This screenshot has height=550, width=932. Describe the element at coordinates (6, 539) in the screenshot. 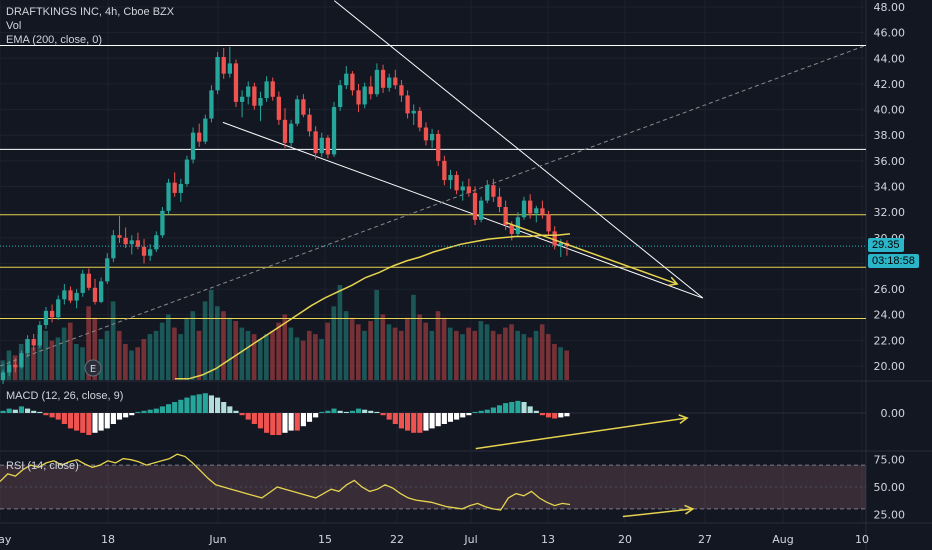

I see `x-tick-label: May` at that location.